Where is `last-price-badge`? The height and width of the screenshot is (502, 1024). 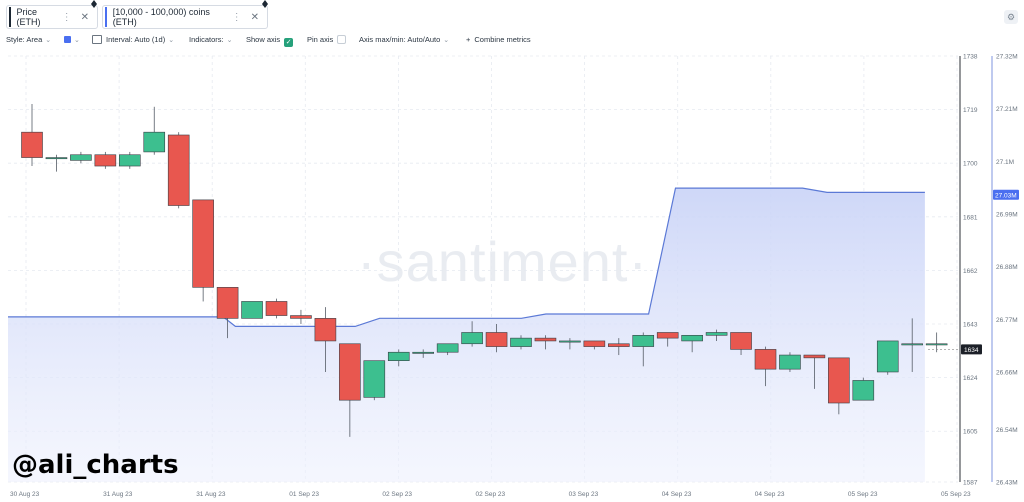 last-price-badge is located at coordinates (971, 349).